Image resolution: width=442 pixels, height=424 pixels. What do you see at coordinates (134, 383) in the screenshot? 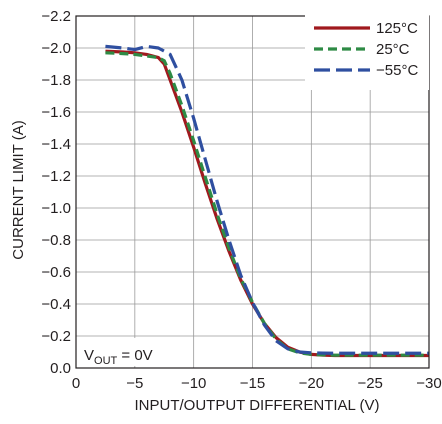
I see `x-tick-label: −5` at bounding box center [134, 383].